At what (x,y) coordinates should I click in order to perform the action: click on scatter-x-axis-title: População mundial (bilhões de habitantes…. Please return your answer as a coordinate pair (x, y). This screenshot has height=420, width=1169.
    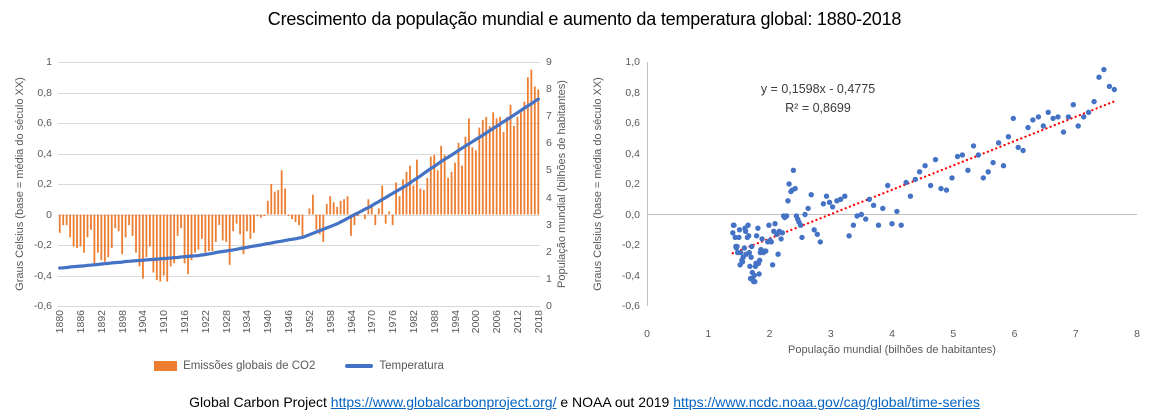
    Looking at the image, I should click on (892, 350).